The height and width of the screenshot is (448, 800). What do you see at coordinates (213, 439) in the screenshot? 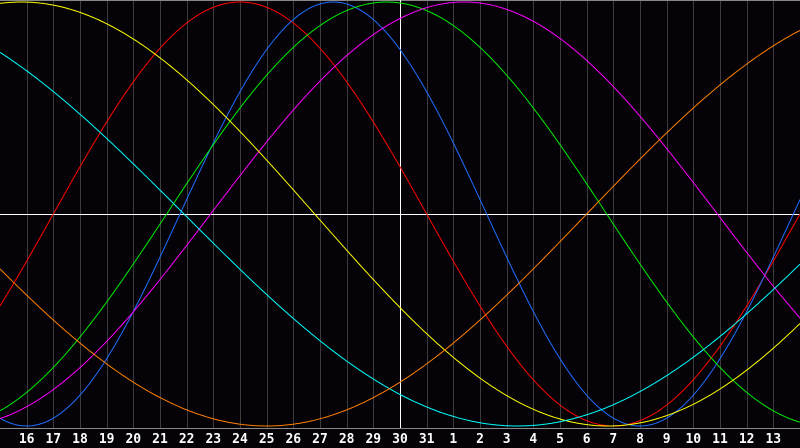
I see `x-tick-label: 23` at bounding box center [213, 439].